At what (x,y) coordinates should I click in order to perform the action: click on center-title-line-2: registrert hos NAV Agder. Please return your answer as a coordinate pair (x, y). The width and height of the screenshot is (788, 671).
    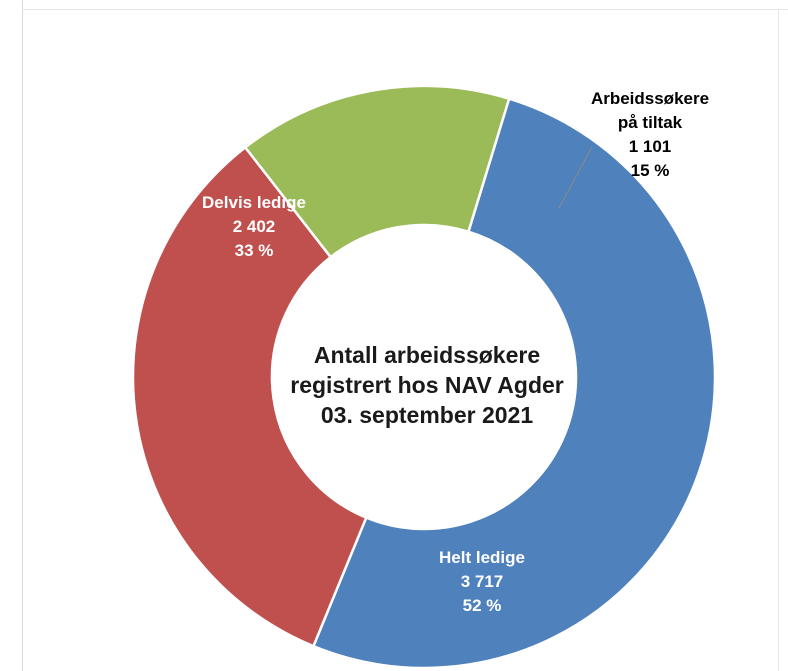
    Looking at the image, I should click on (427, 385).